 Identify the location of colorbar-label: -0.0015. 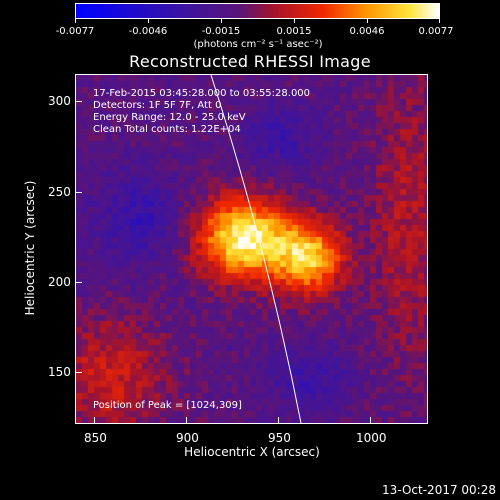
(221, 31).